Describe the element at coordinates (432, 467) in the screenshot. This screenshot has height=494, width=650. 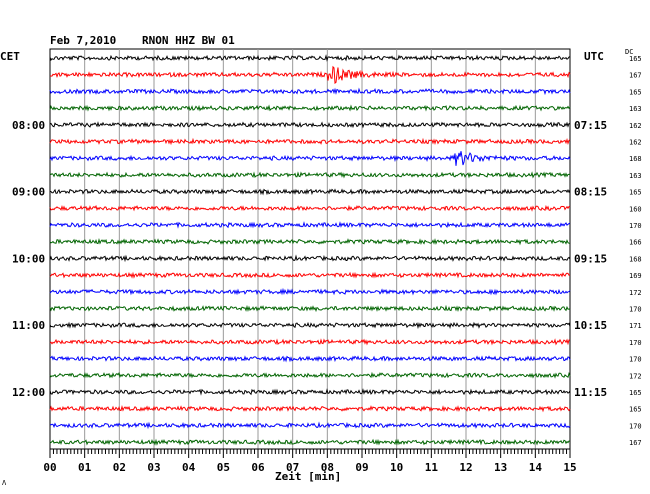
I see `x-tick-label-11: 11` at that location.